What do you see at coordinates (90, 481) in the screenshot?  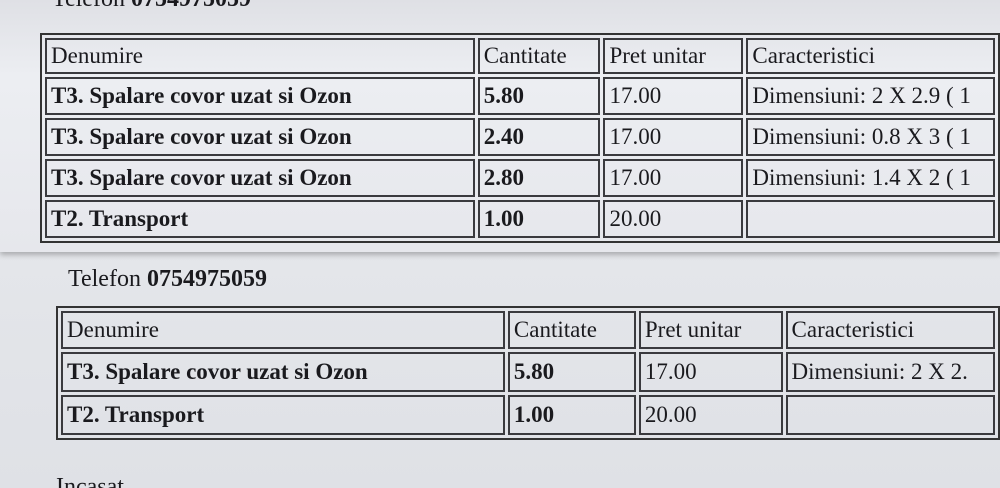 I see `footer-incasat: Incasat` at bounding box center [90, 481].